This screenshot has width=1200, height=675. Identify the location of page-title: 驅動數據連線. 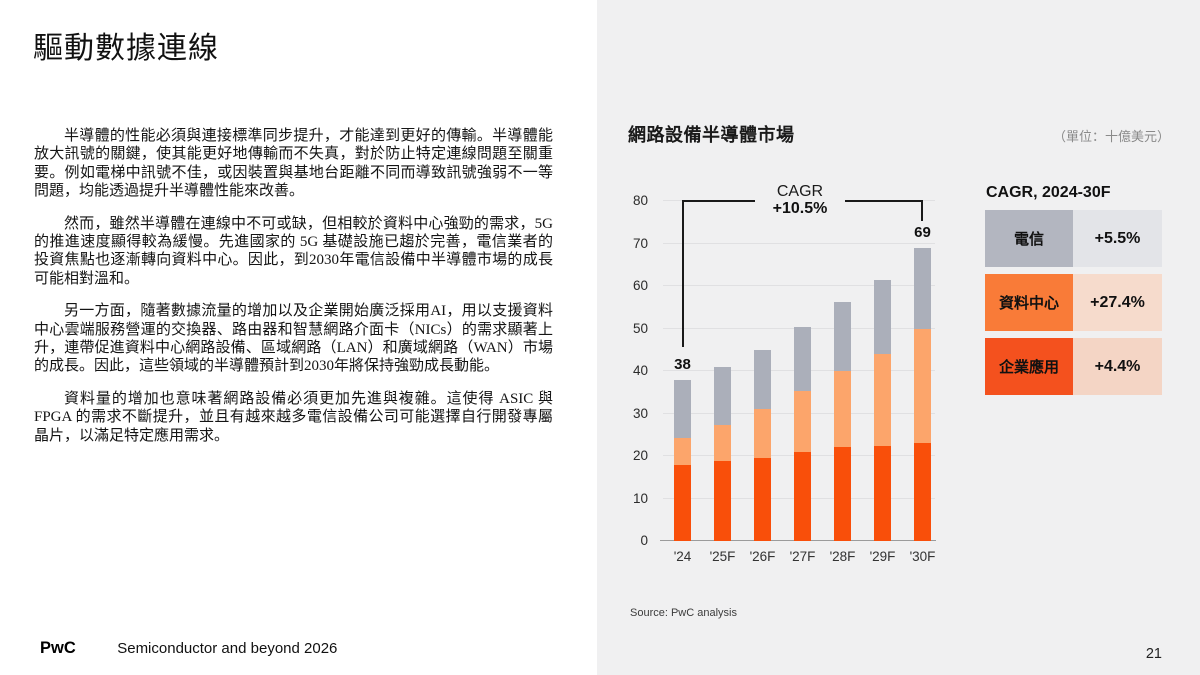
(126, 48).